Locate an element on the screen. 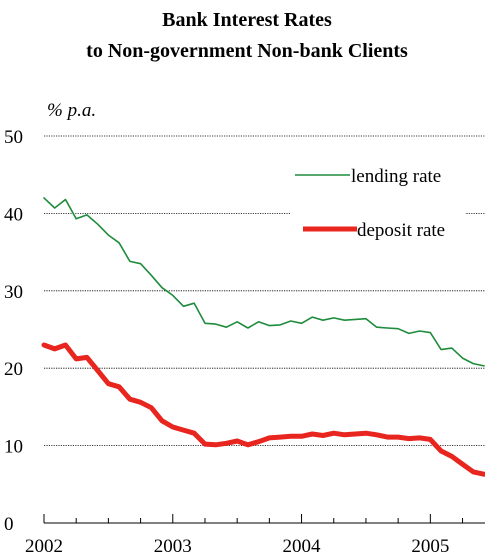 Image resolution: width=485 pixels, height=555 pixels. y-tick-labels: 0 10 20 30 40 50 is located at coordinates (13, 331).